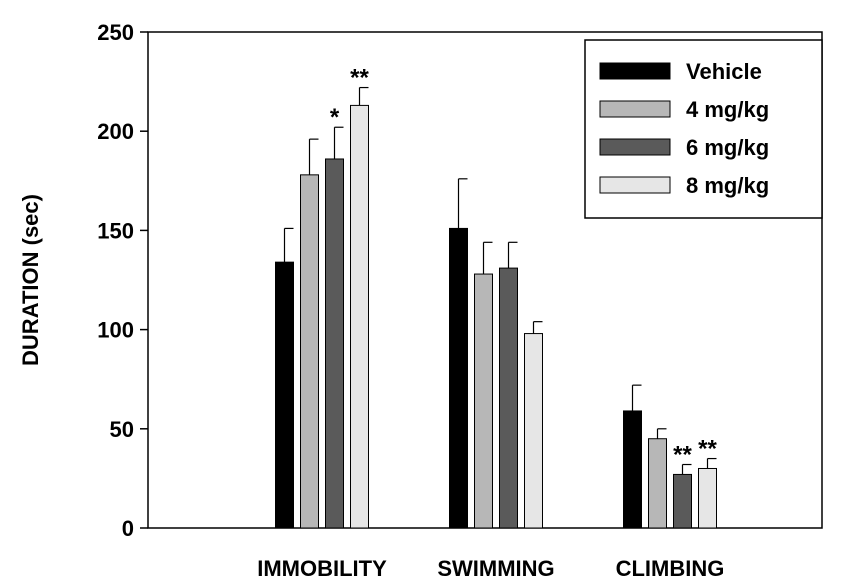 This screenshot has width=850, height=582. I want to click on significance-marker: *, so click(335, 117).